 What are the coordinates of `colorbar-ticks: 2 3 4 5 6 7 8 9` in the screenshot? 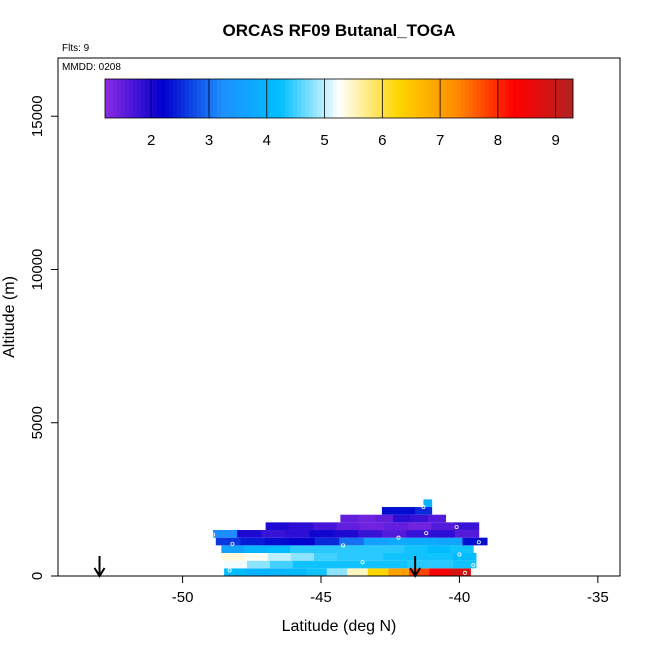 It's located at (353, 114).